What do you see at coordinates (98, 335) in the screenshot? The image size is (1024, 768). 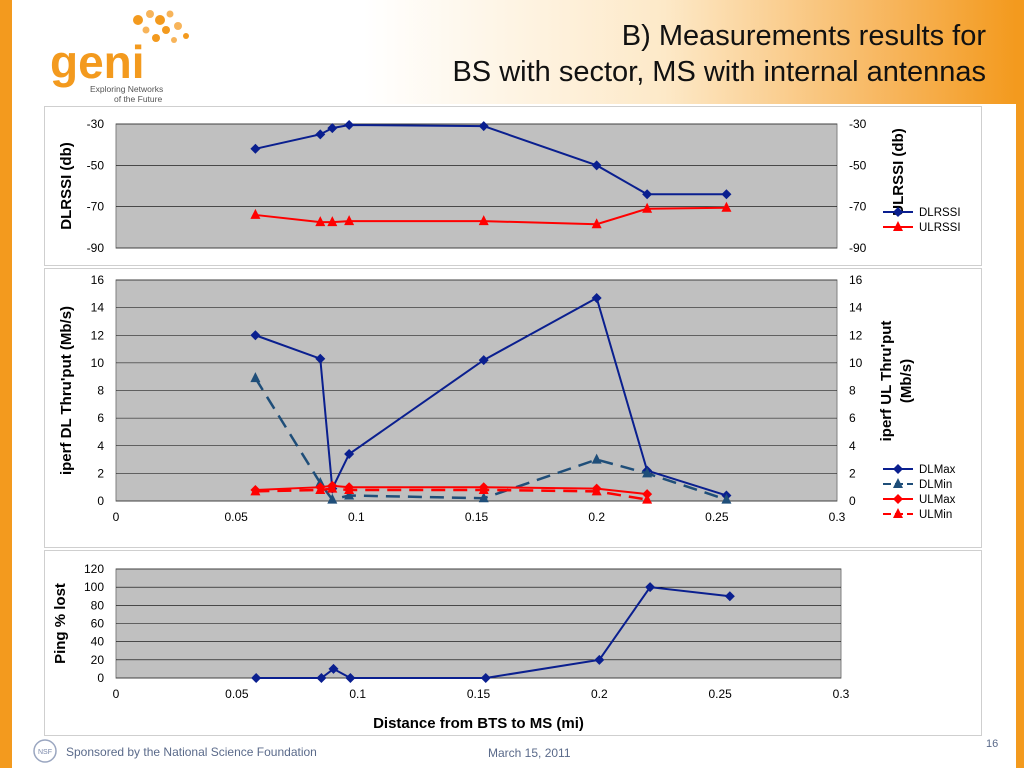 I see `y-tick-label: 12` at bounding box center [98, 335].